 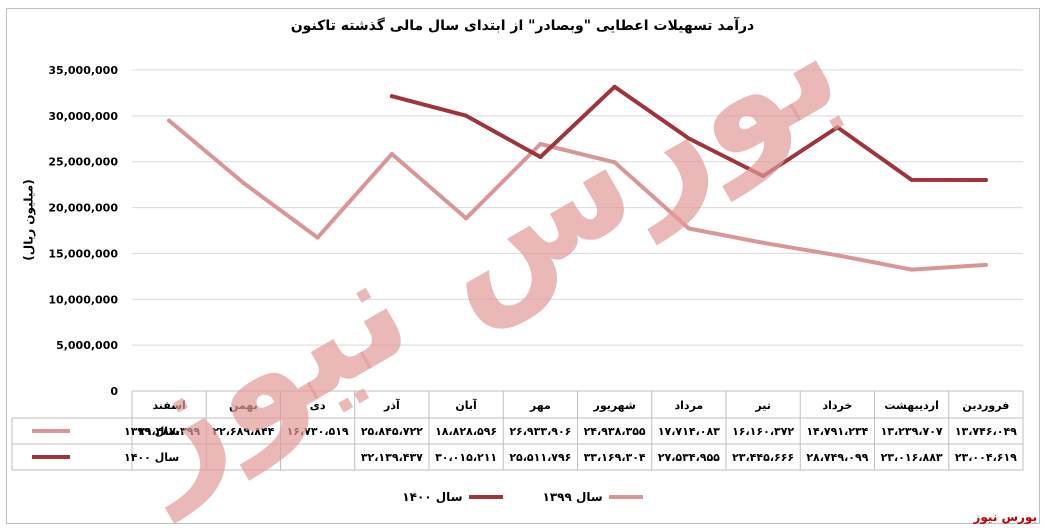 I want to click on y-tick-label-0: 0, so click(x=114, y=391).